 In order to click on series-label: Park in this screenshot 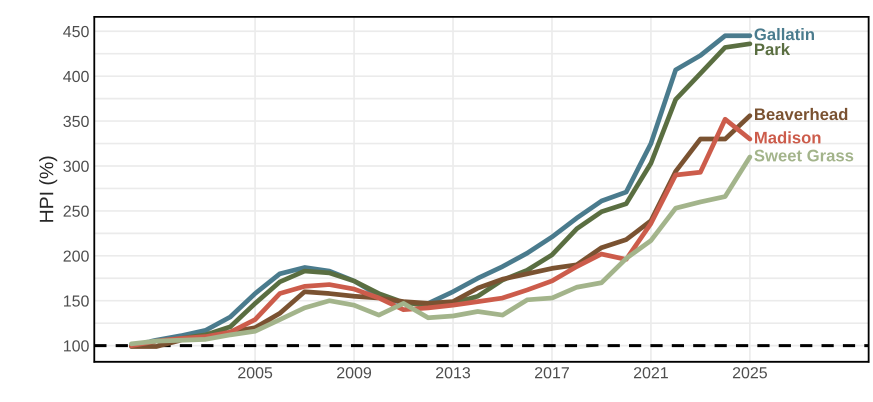, I will do `click(772, 49)`.